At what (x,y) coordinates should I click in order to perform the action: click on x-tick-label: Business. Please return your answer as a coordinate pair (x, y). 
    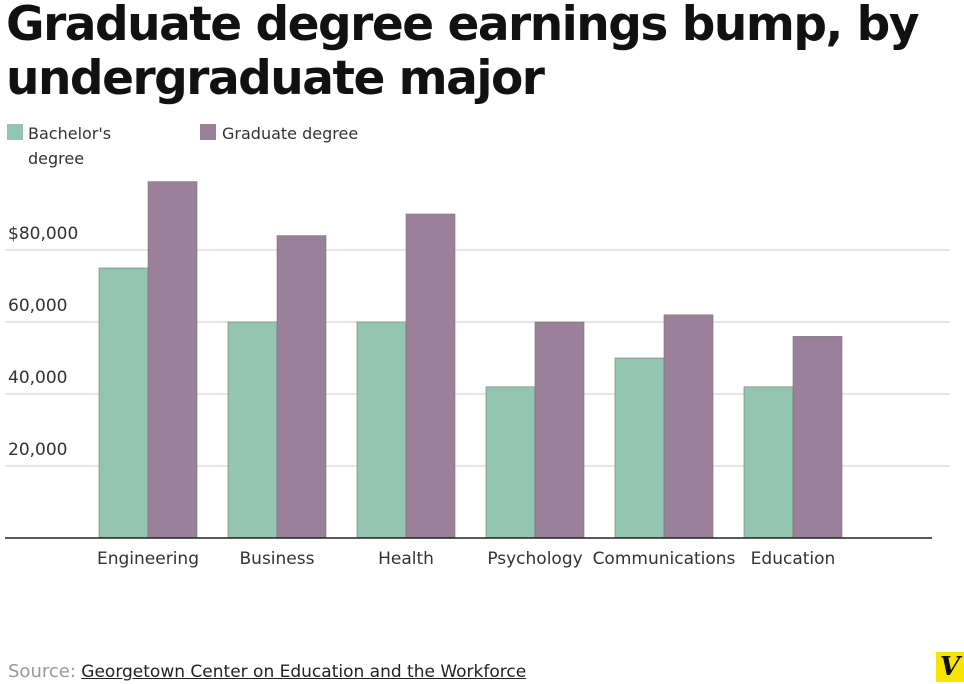
    Looking at the image, I should click on (277, 559).